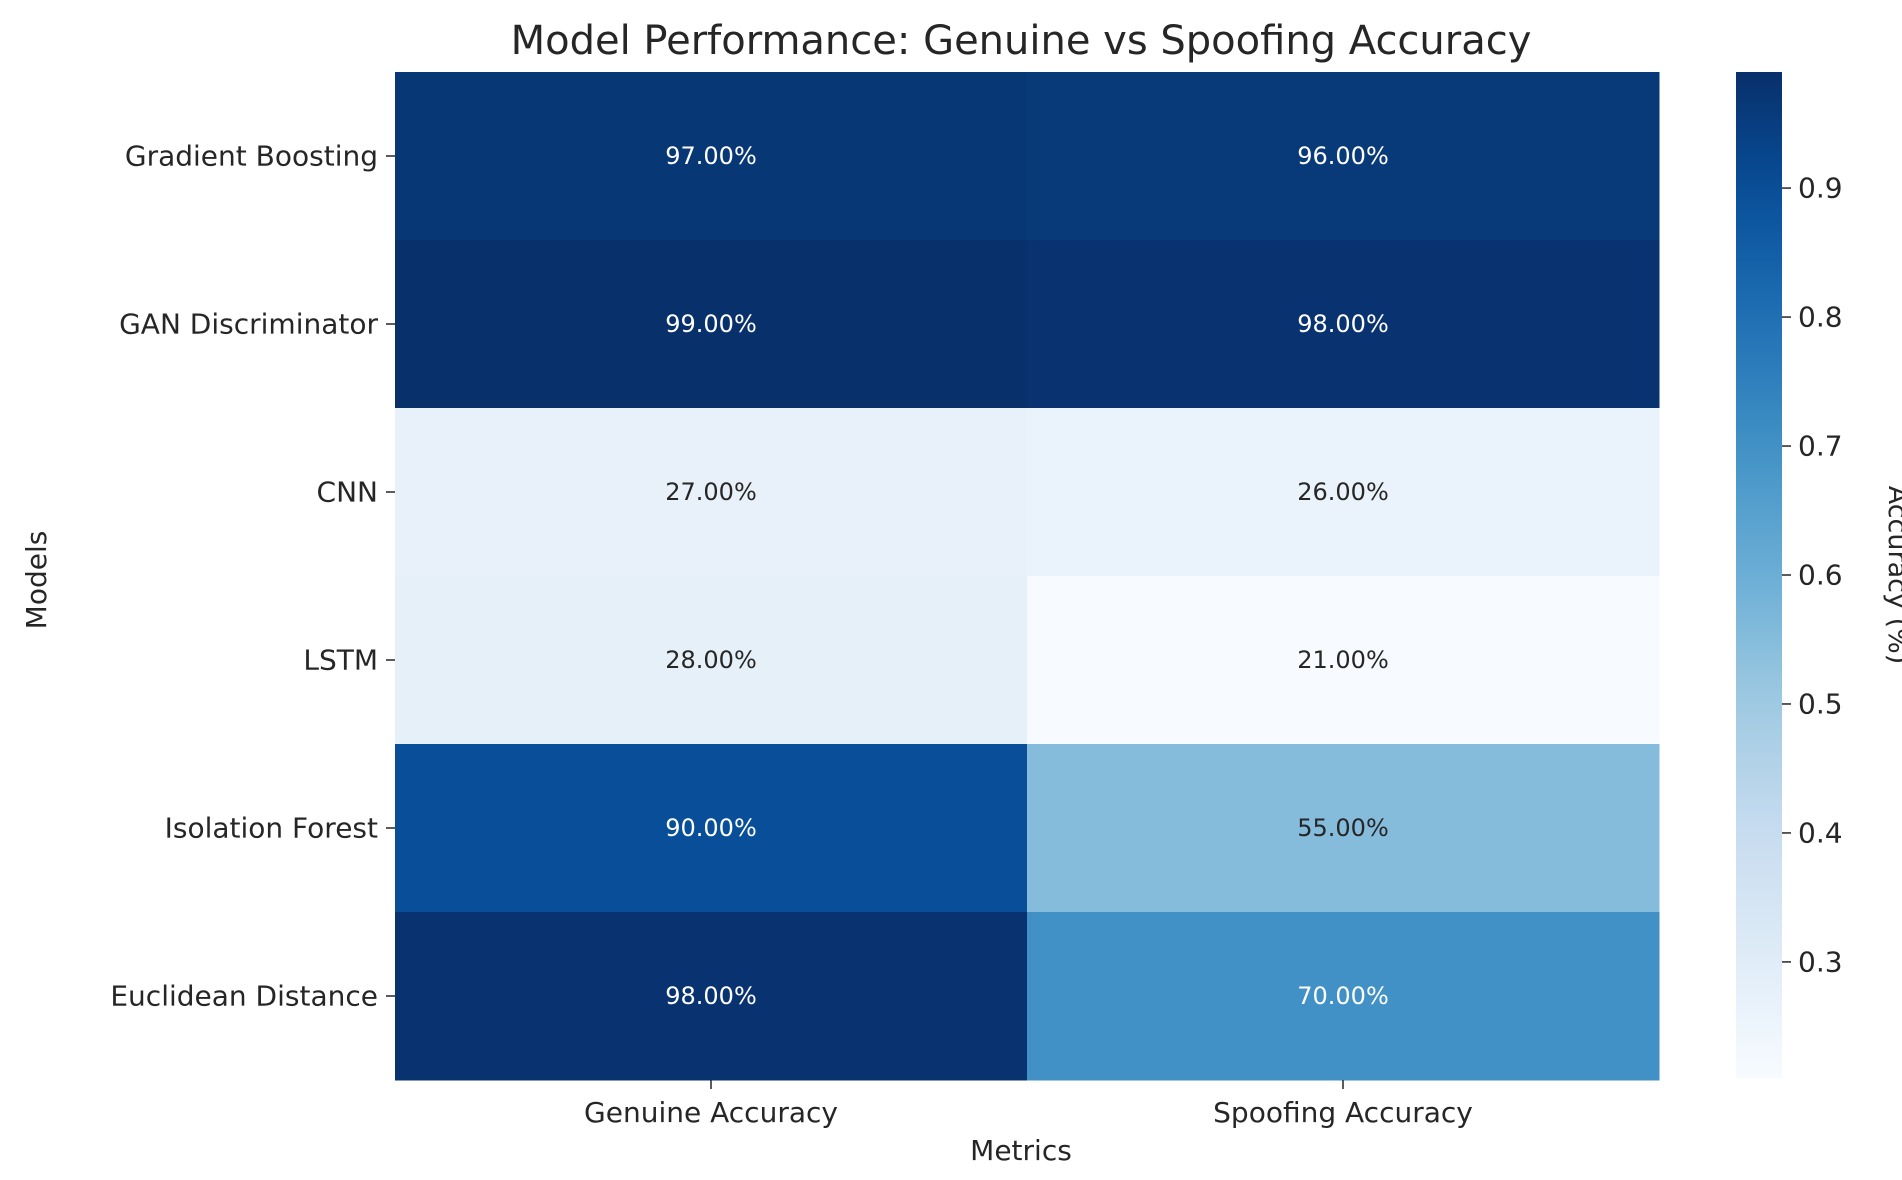 This screenshot has width=1902, height=1180. I want to click on colorbar: 0.3 0.4 0.5 0.6 0.7 0.8 0.9 Accuracy (%), so click(1819, 575).